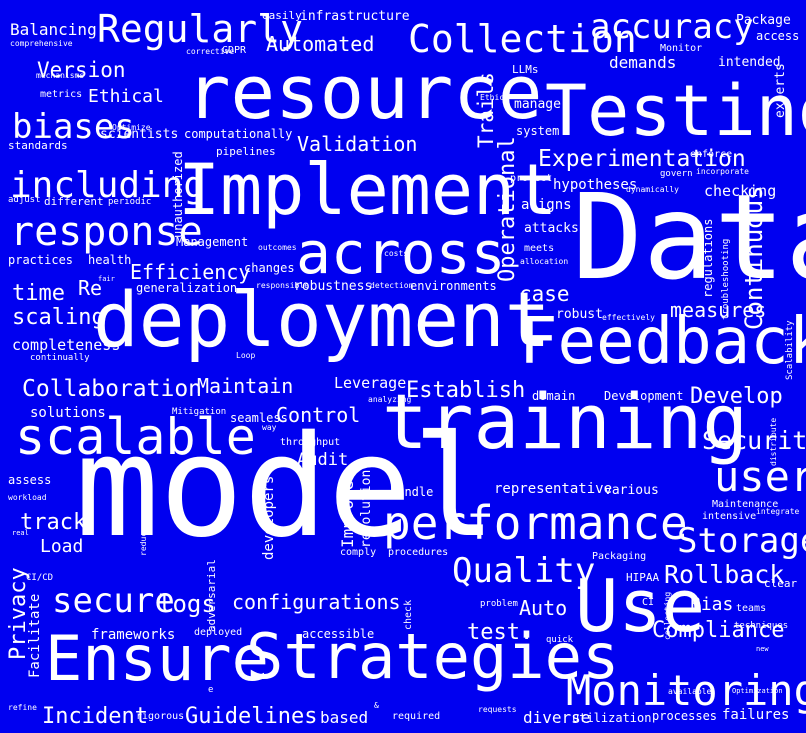 Image resolution: width=806 pixels, height=733 pixels. I want to click on word-failures: failures, so click(756, 715).